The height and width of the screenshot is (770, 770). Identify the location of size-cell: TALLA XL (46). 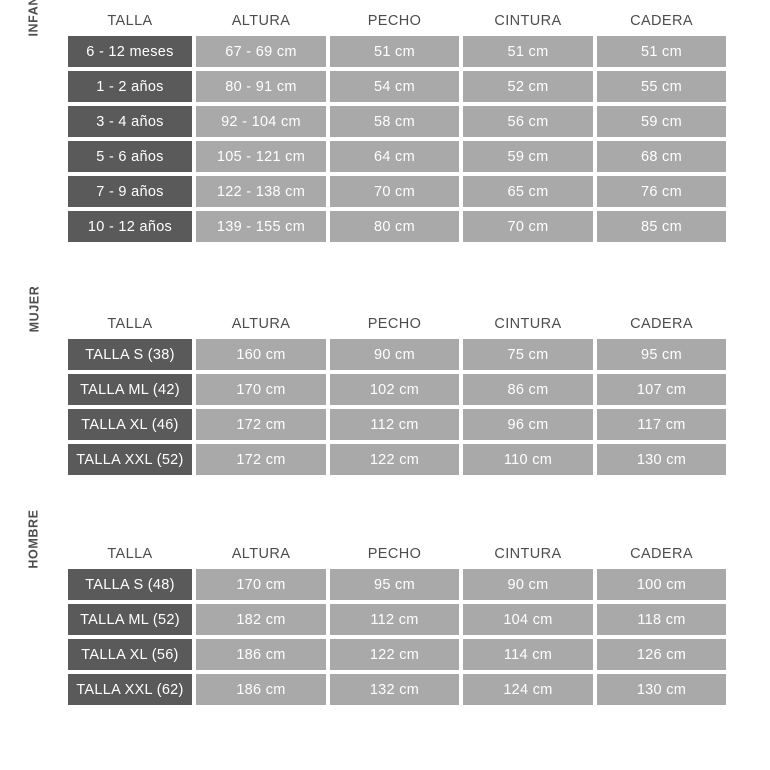
(130, 424).